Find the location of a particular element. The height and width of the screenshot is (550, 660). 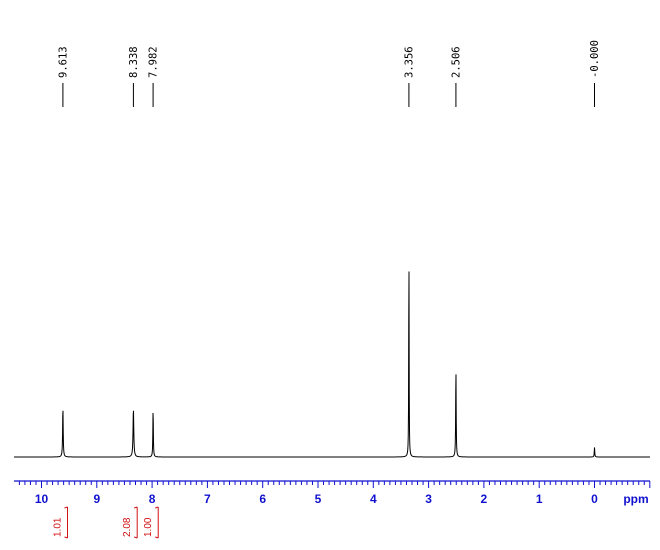

peak-label: 9.613 is located at coordinates (63, 62).